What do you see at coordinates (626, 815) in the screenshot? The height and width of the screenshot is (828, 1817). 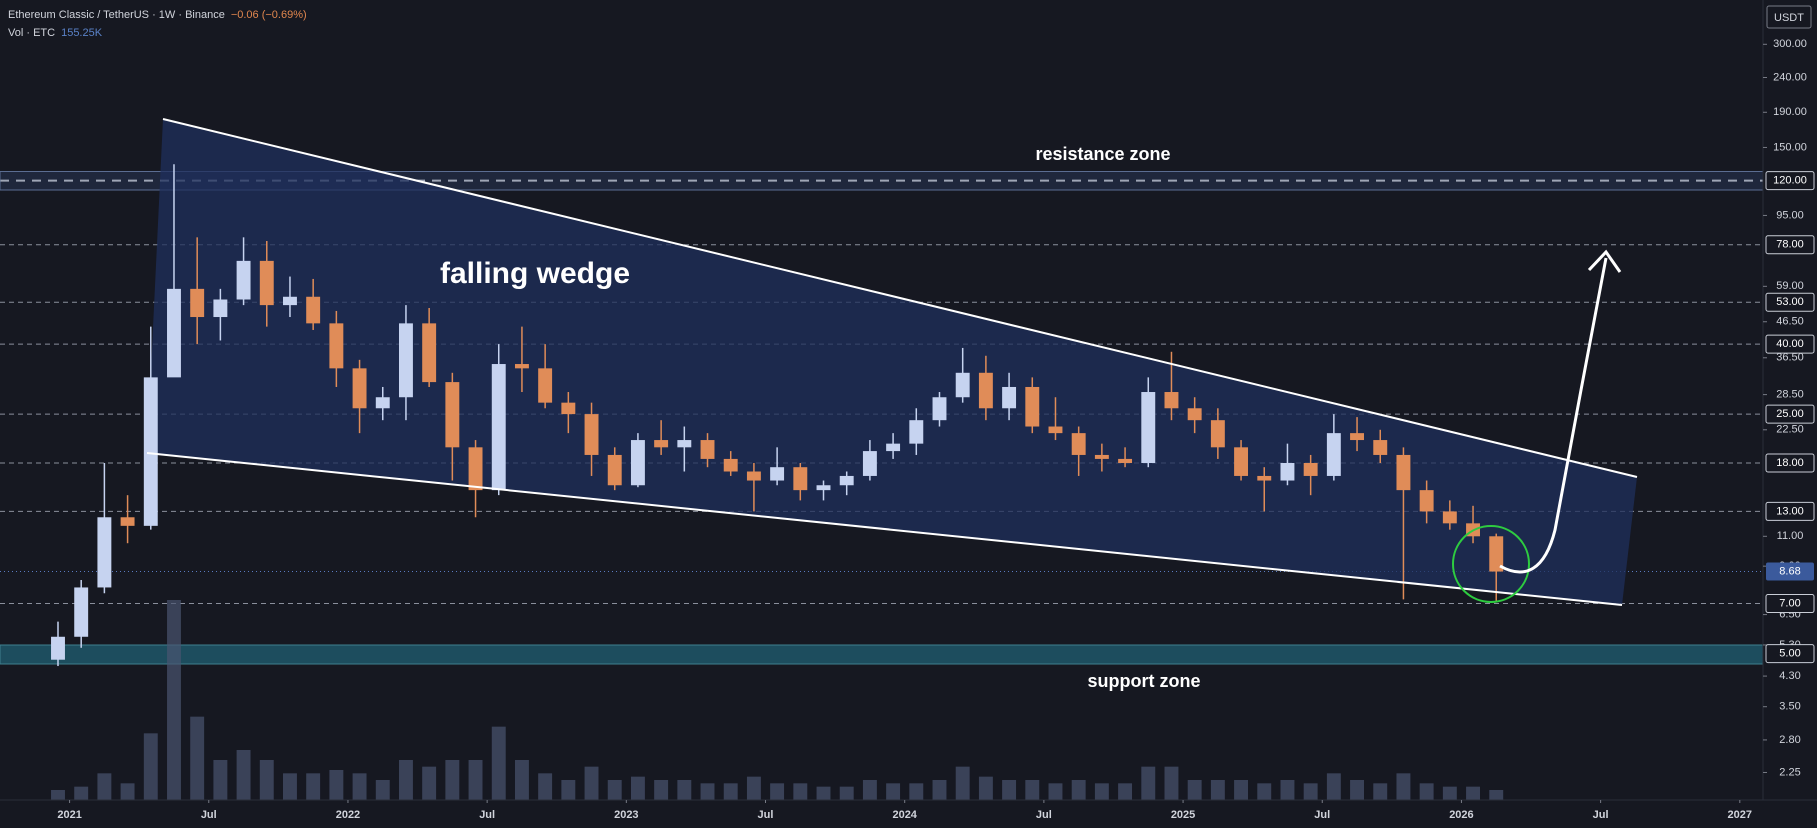 I see `x-tick-label: 2023` at bounding box center [626, 815].